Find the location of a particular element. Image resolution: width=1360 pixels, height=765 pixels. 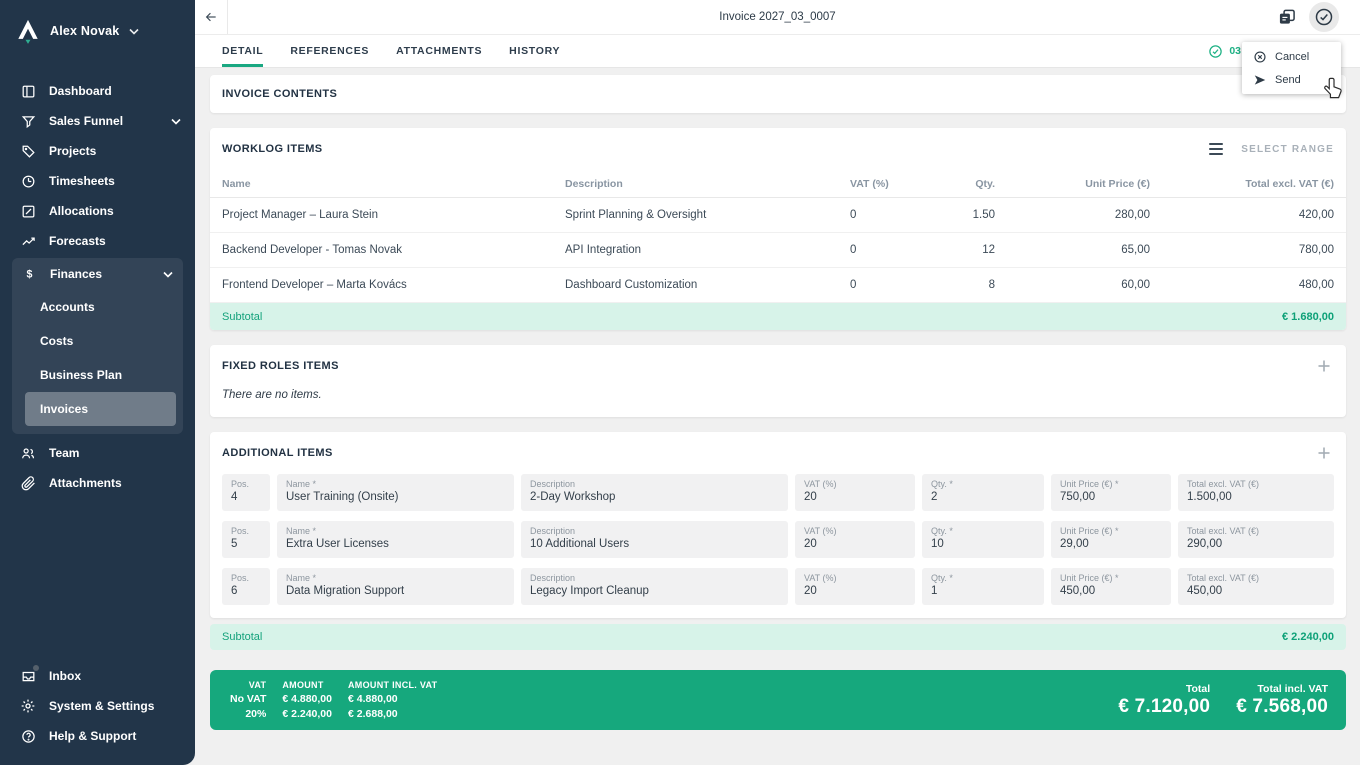

user-menu: Alex Novak is located at coordinates (97, 29).